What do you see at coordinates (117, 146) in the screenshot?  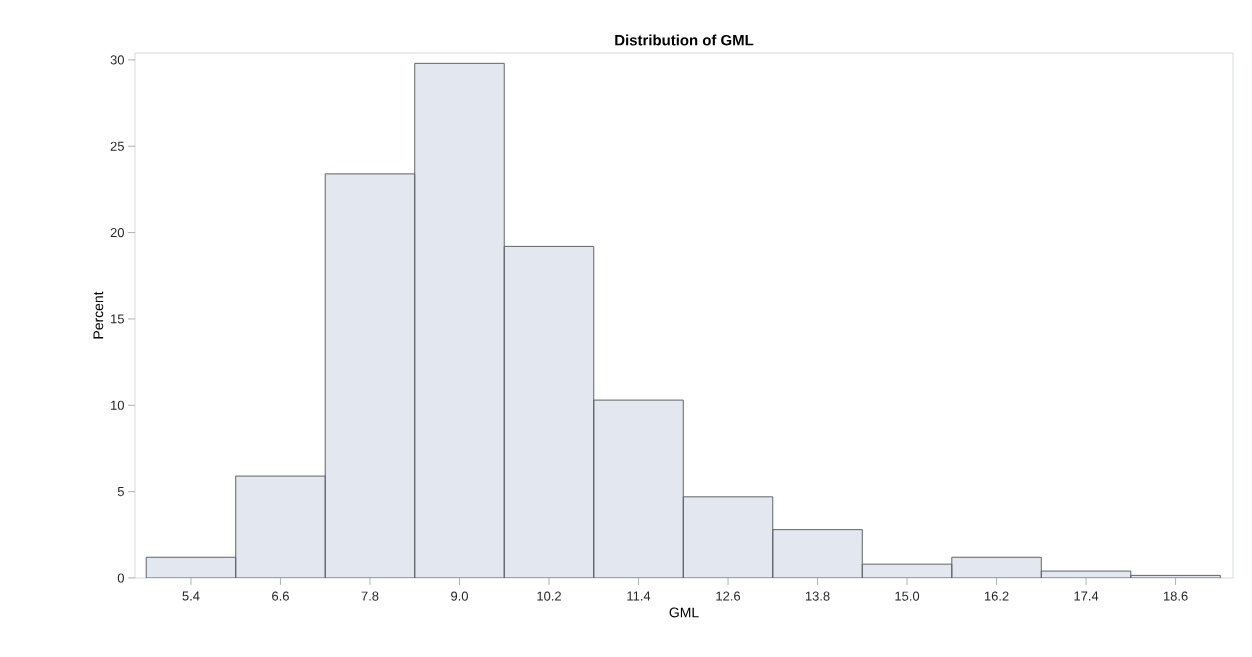 I see `y-tick-label: 25` at bounding box center [117, 146].